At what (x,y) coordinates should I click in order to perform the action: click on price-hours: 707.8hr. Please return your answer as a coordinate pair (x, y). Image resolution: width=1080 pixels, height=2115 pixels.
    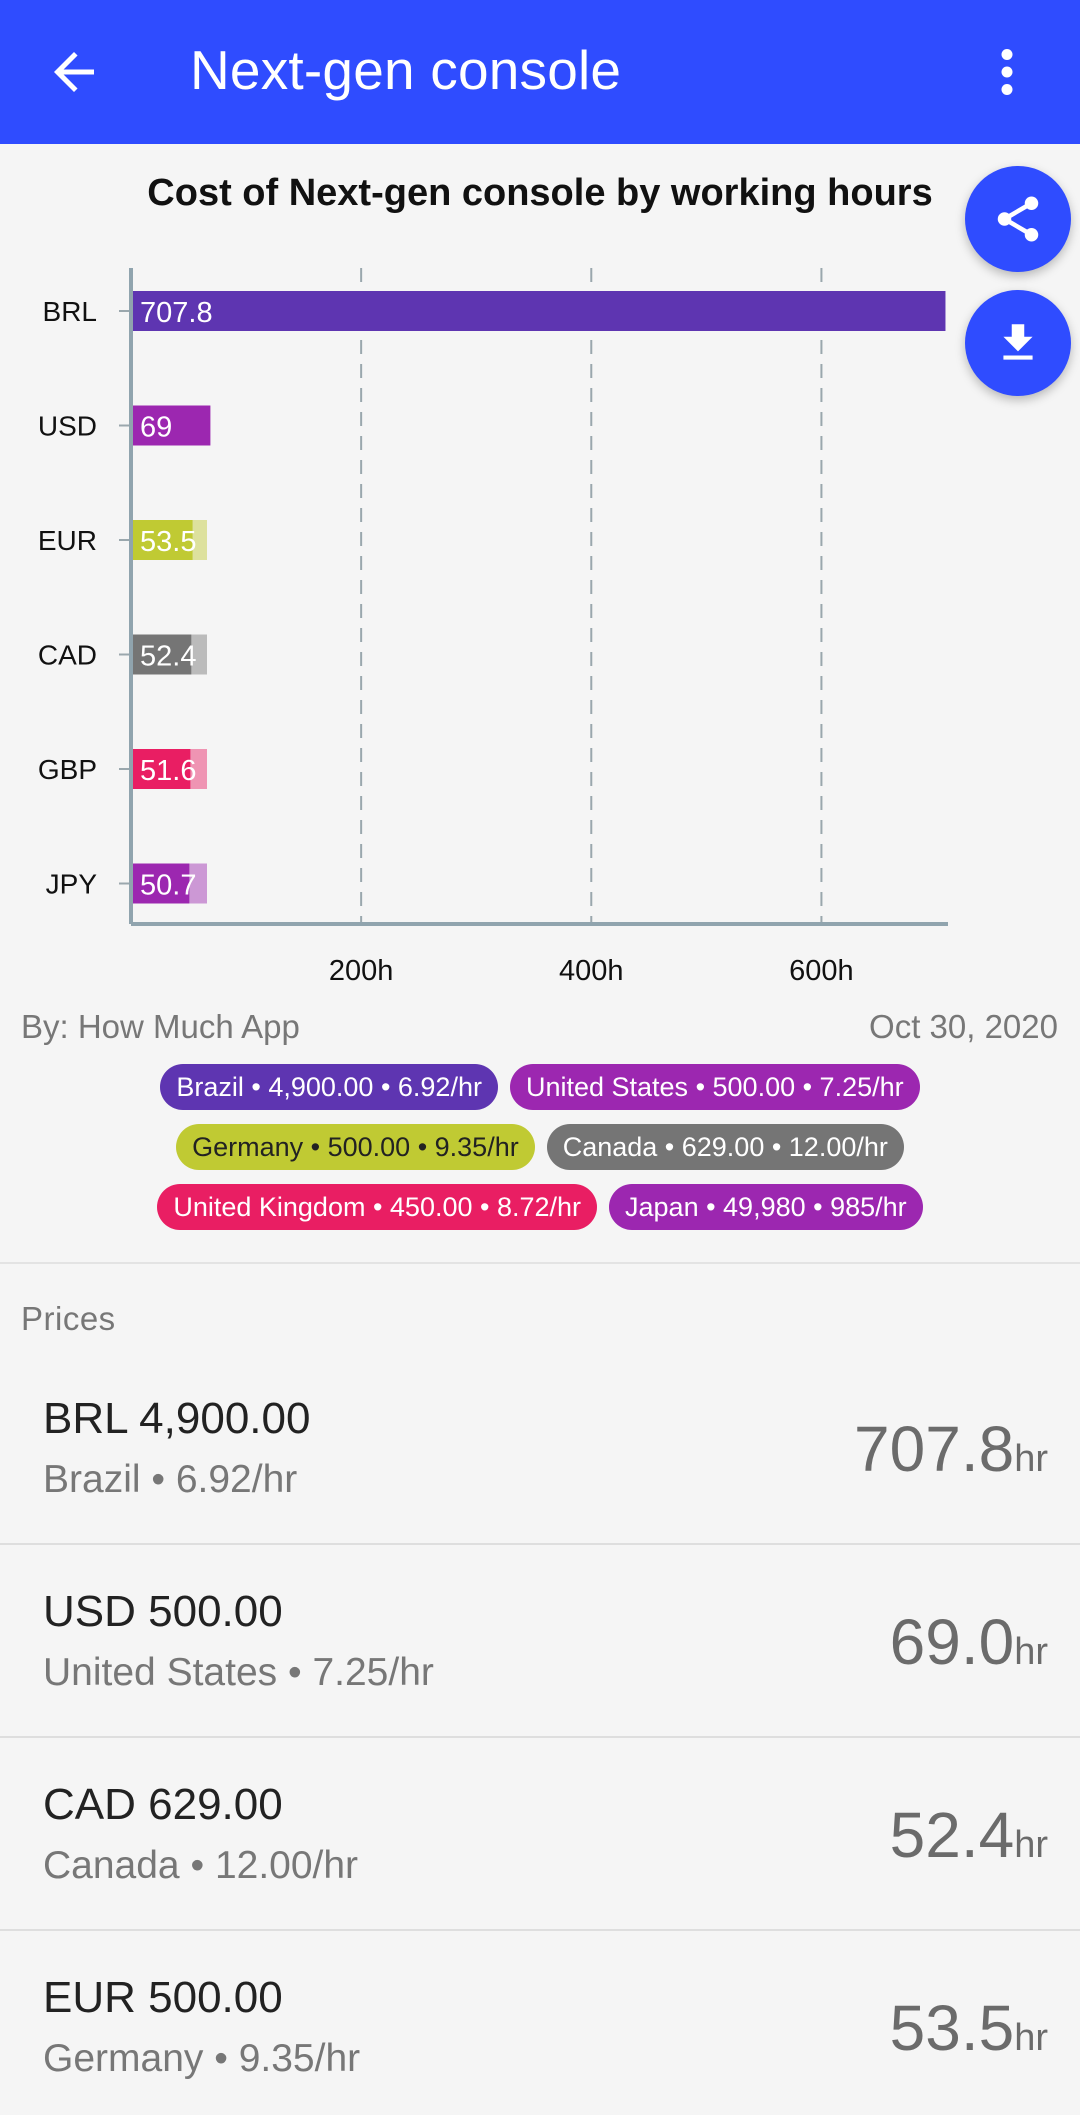
    Looking at the image, I should click on (951, 1449).